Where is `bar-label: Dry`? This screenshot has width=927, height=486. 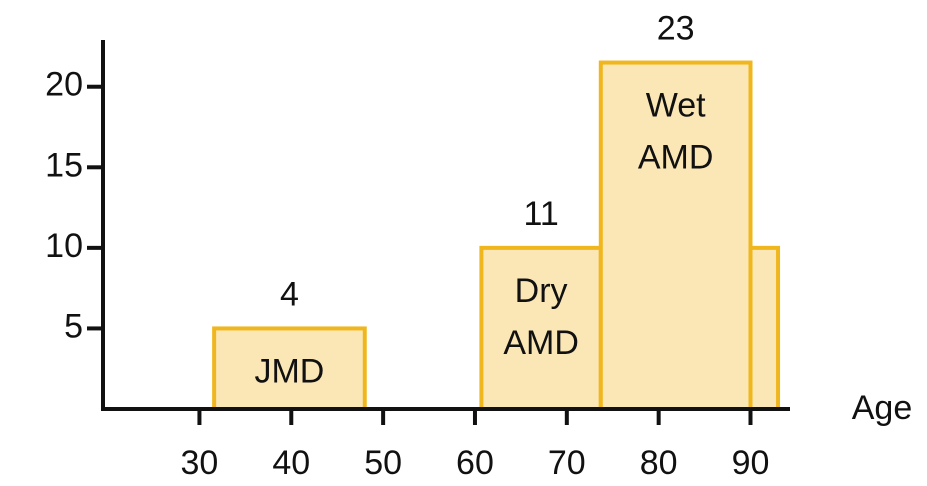 bar-label: Dry is located at coordinates (541, 291).